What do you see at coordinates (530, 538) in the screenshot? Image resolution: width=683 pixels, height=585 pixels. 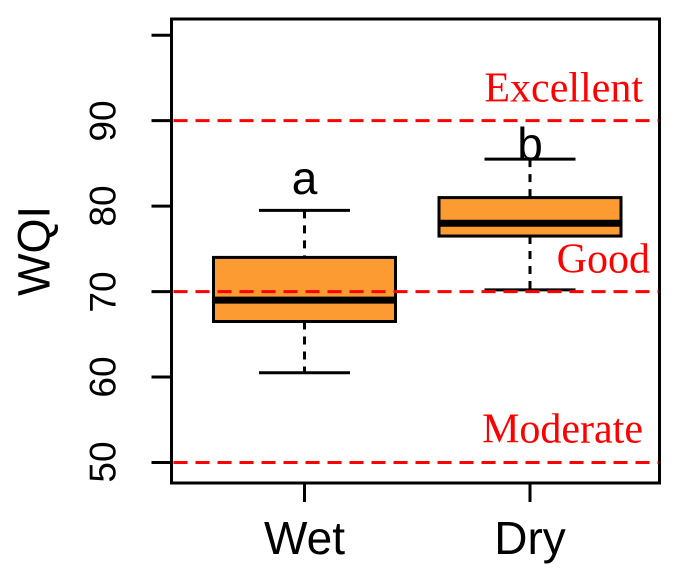 I see `x-category-label-dry: Dry` at bounding box center [530, 538].